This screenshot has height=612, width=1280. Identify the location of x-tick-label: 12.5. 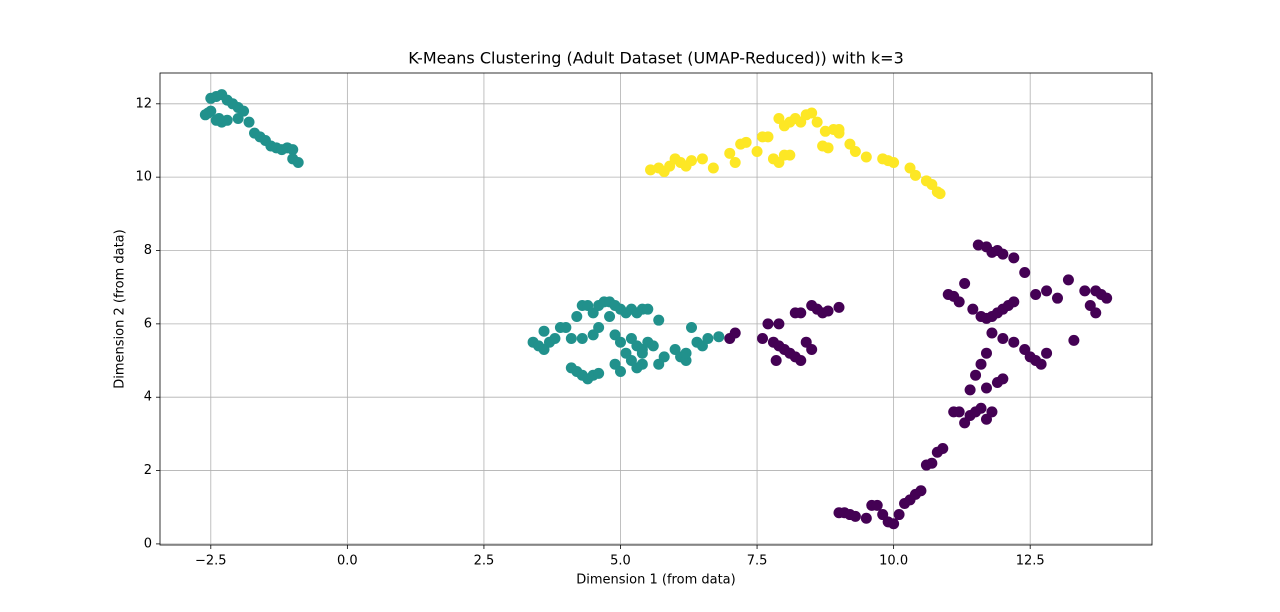
(1030, 561).